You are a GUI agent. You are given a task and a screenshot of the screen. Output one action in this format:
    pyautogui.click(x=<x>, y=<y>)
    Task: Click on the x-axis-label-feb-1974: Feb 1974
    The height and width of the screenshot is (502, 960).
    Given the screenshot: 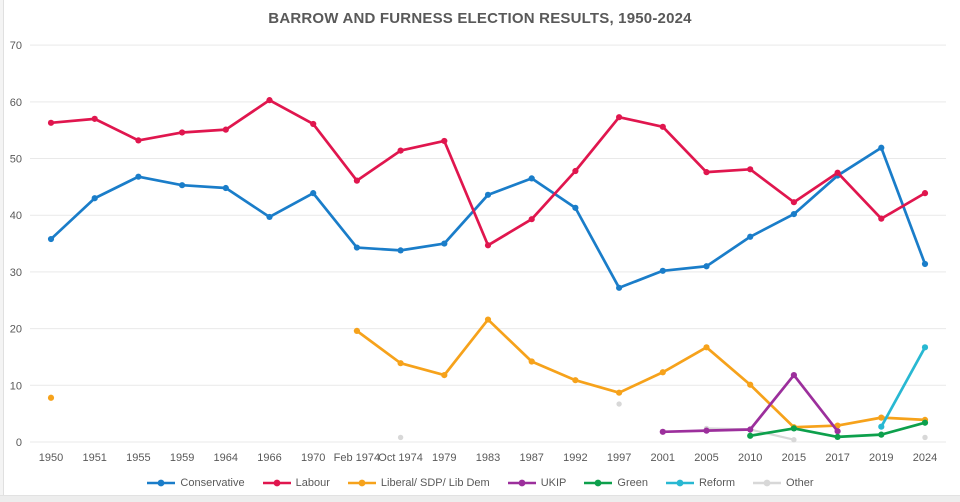 What is the action you would take?
    pyautogui.click(x=357, y=458)
    